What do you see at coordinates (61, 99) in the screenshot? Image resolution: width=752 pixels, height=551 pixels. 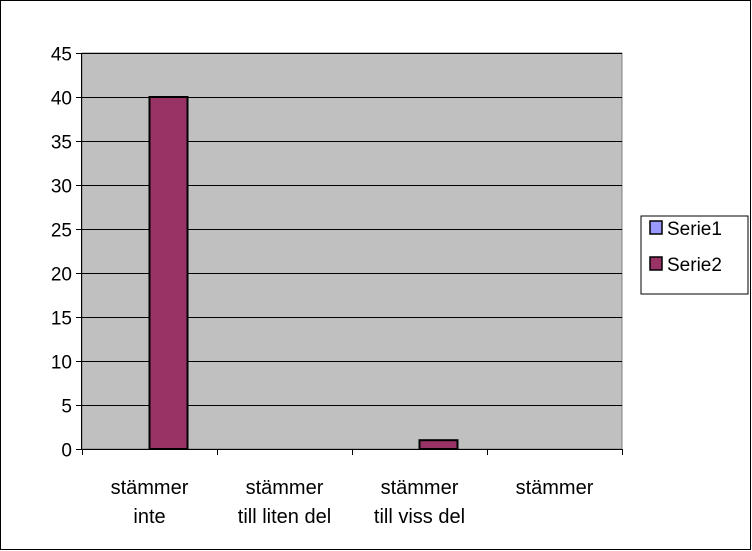 I see `y-tick-label: 40` at bounding box center [61, 99].